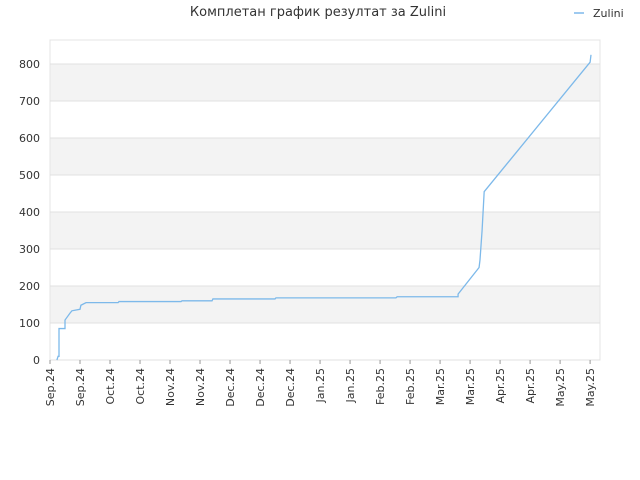 Image resolution: width=640 pixels, height=480 pixels. Describe the element at coordinates (29, 323) in the screenshot. I see `y-tick-label: 100` at that location.